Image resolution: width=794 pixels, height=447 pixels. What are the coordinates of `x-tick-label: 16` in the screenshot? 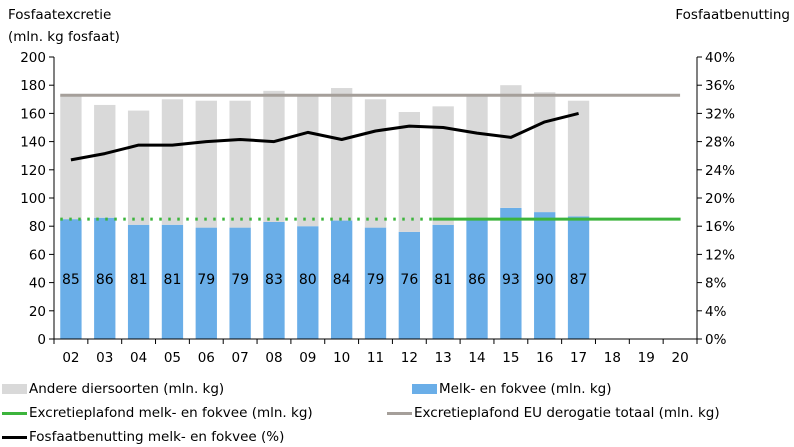 It's located at (544, 358).